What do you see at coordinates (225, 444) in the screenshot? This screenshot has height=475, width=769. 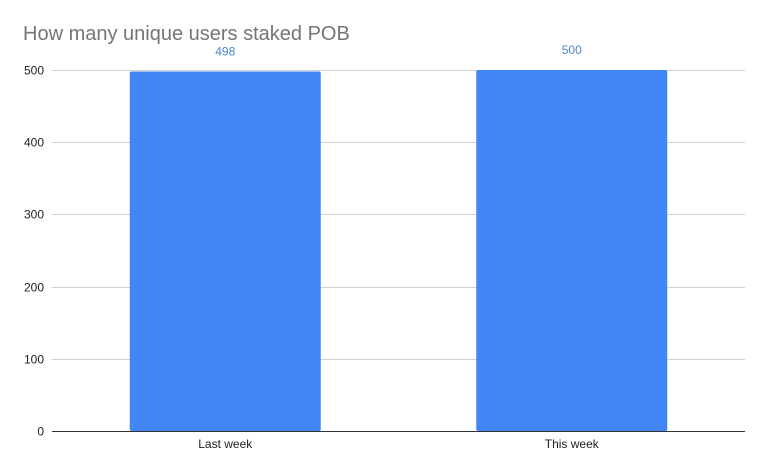 I see `x-tick-label: Last week` at bounding box center [225, 444].